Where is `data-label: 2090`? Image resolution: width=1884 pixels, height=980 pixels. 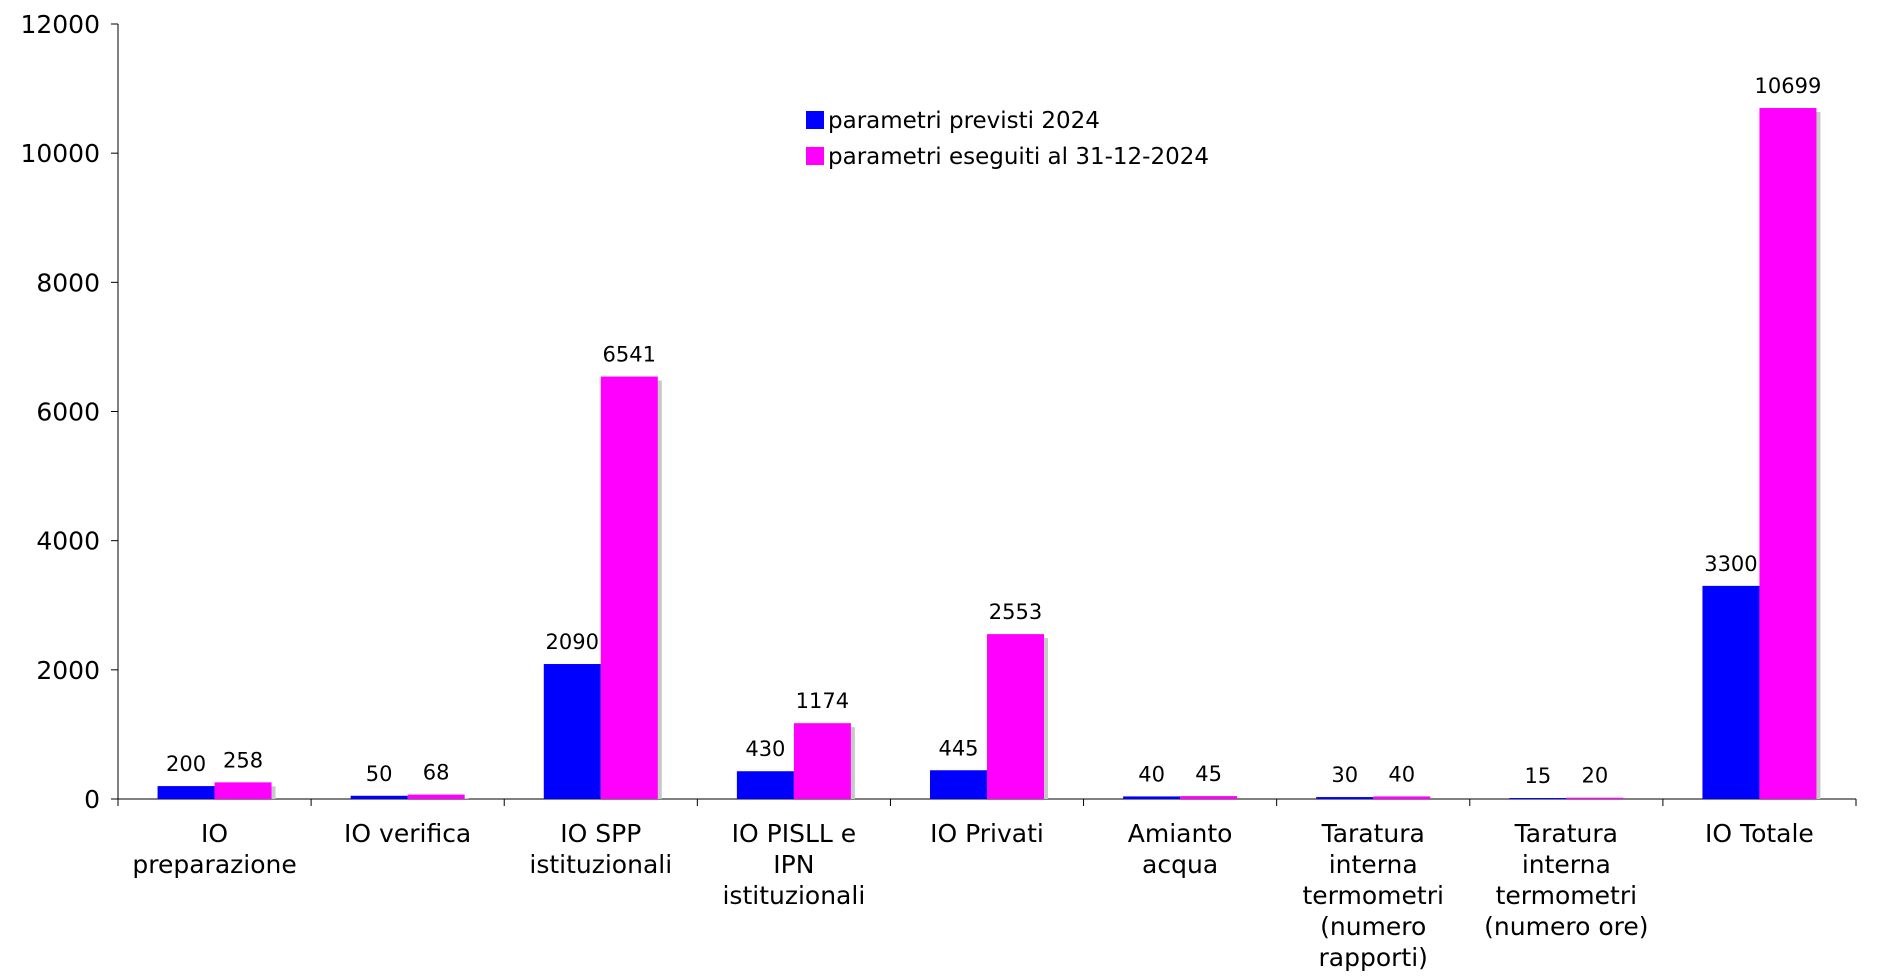 data-label: 2090 is located at coordinates (572, 642).